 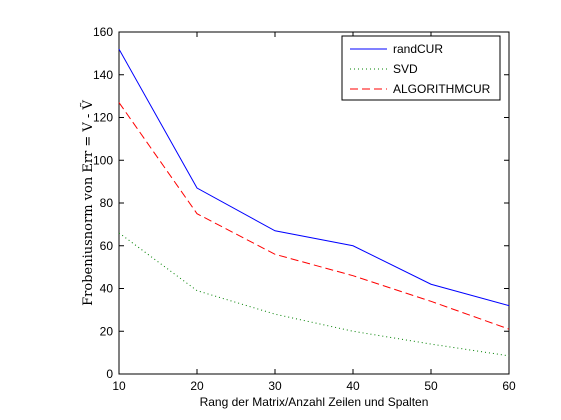 What do you see at coordinates (103, 118) in the screenshot?
I see `y-tick-label: 120` at bounding box center [103, 118].